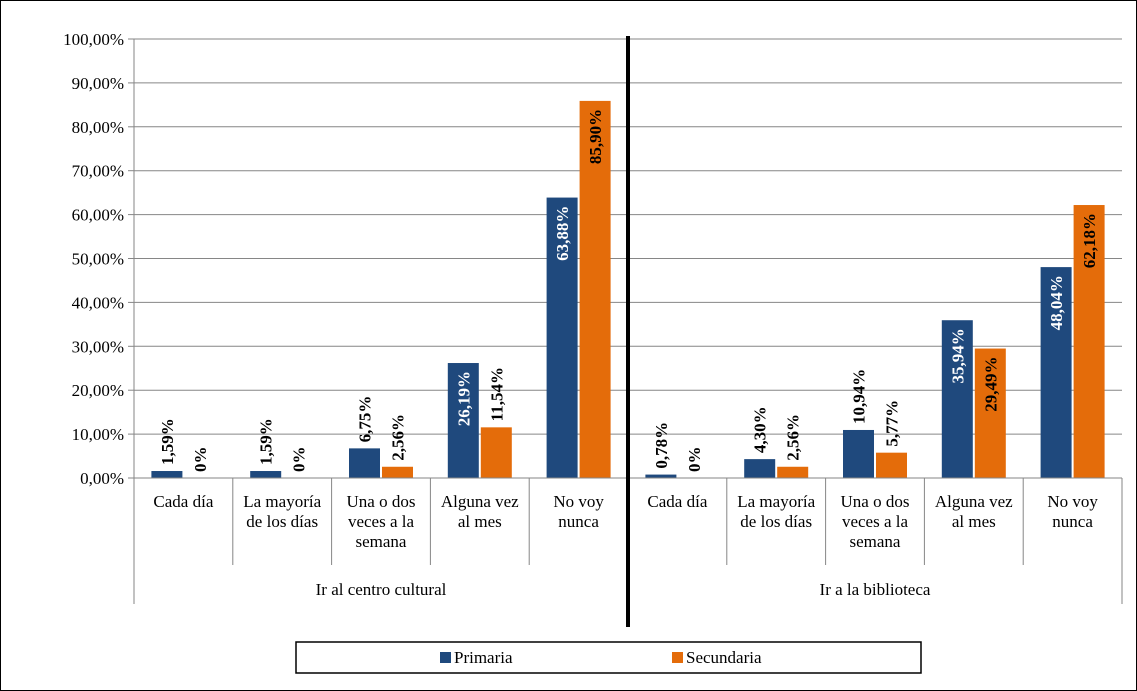  Describe the element at coordinates (1089, 240) in the screenshot. I see `data-label-secundaria: 62,18%` at that location.